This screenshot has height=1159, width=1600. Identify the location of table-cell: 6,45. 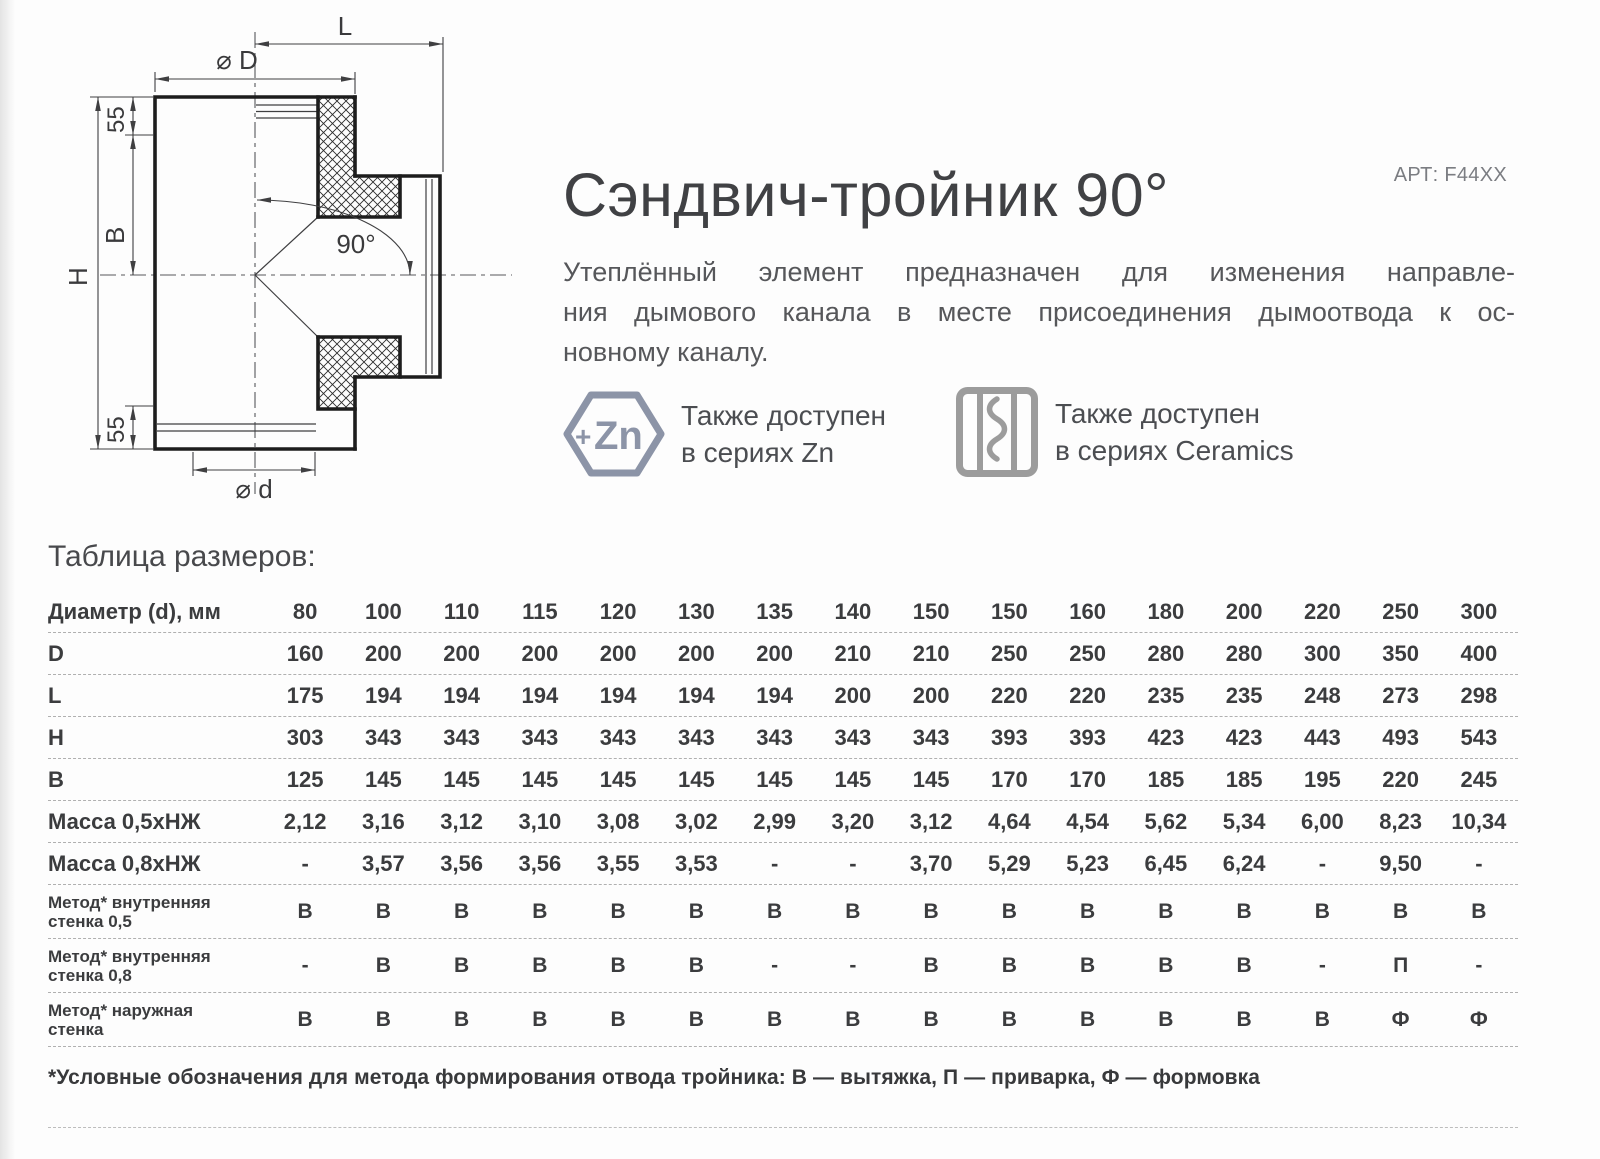
(1166, 863).